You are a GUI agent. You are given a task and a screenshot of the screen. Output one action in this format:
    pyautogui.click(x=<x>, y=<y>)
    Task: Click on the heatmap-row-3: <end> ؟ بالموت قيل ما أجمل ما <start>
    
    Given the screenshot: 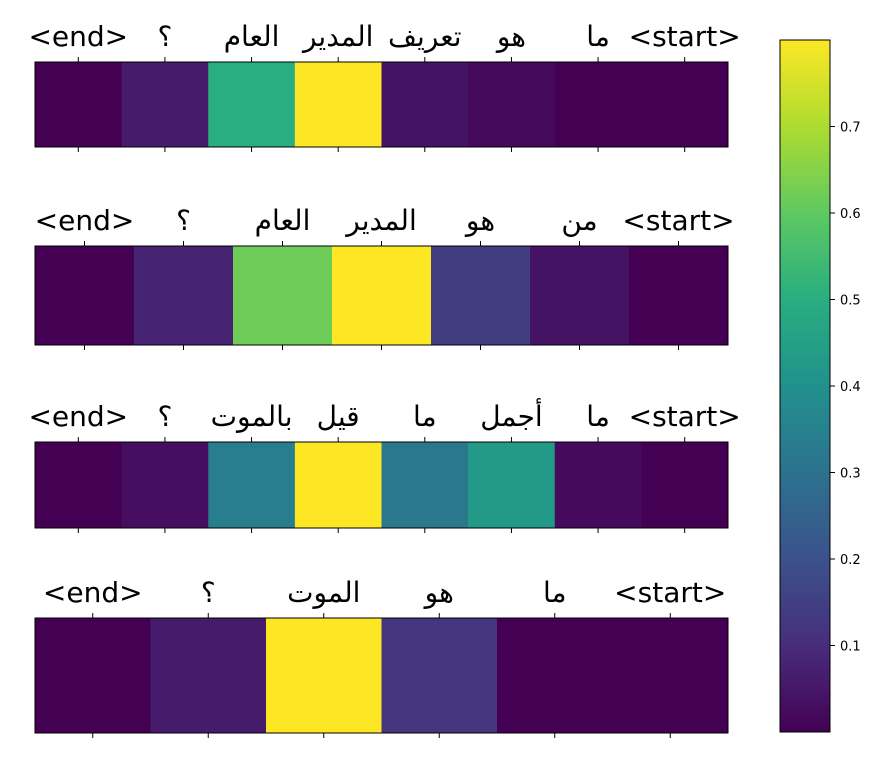 What is the action you would take?
    pyautogui.click(x=384, y=465)
    